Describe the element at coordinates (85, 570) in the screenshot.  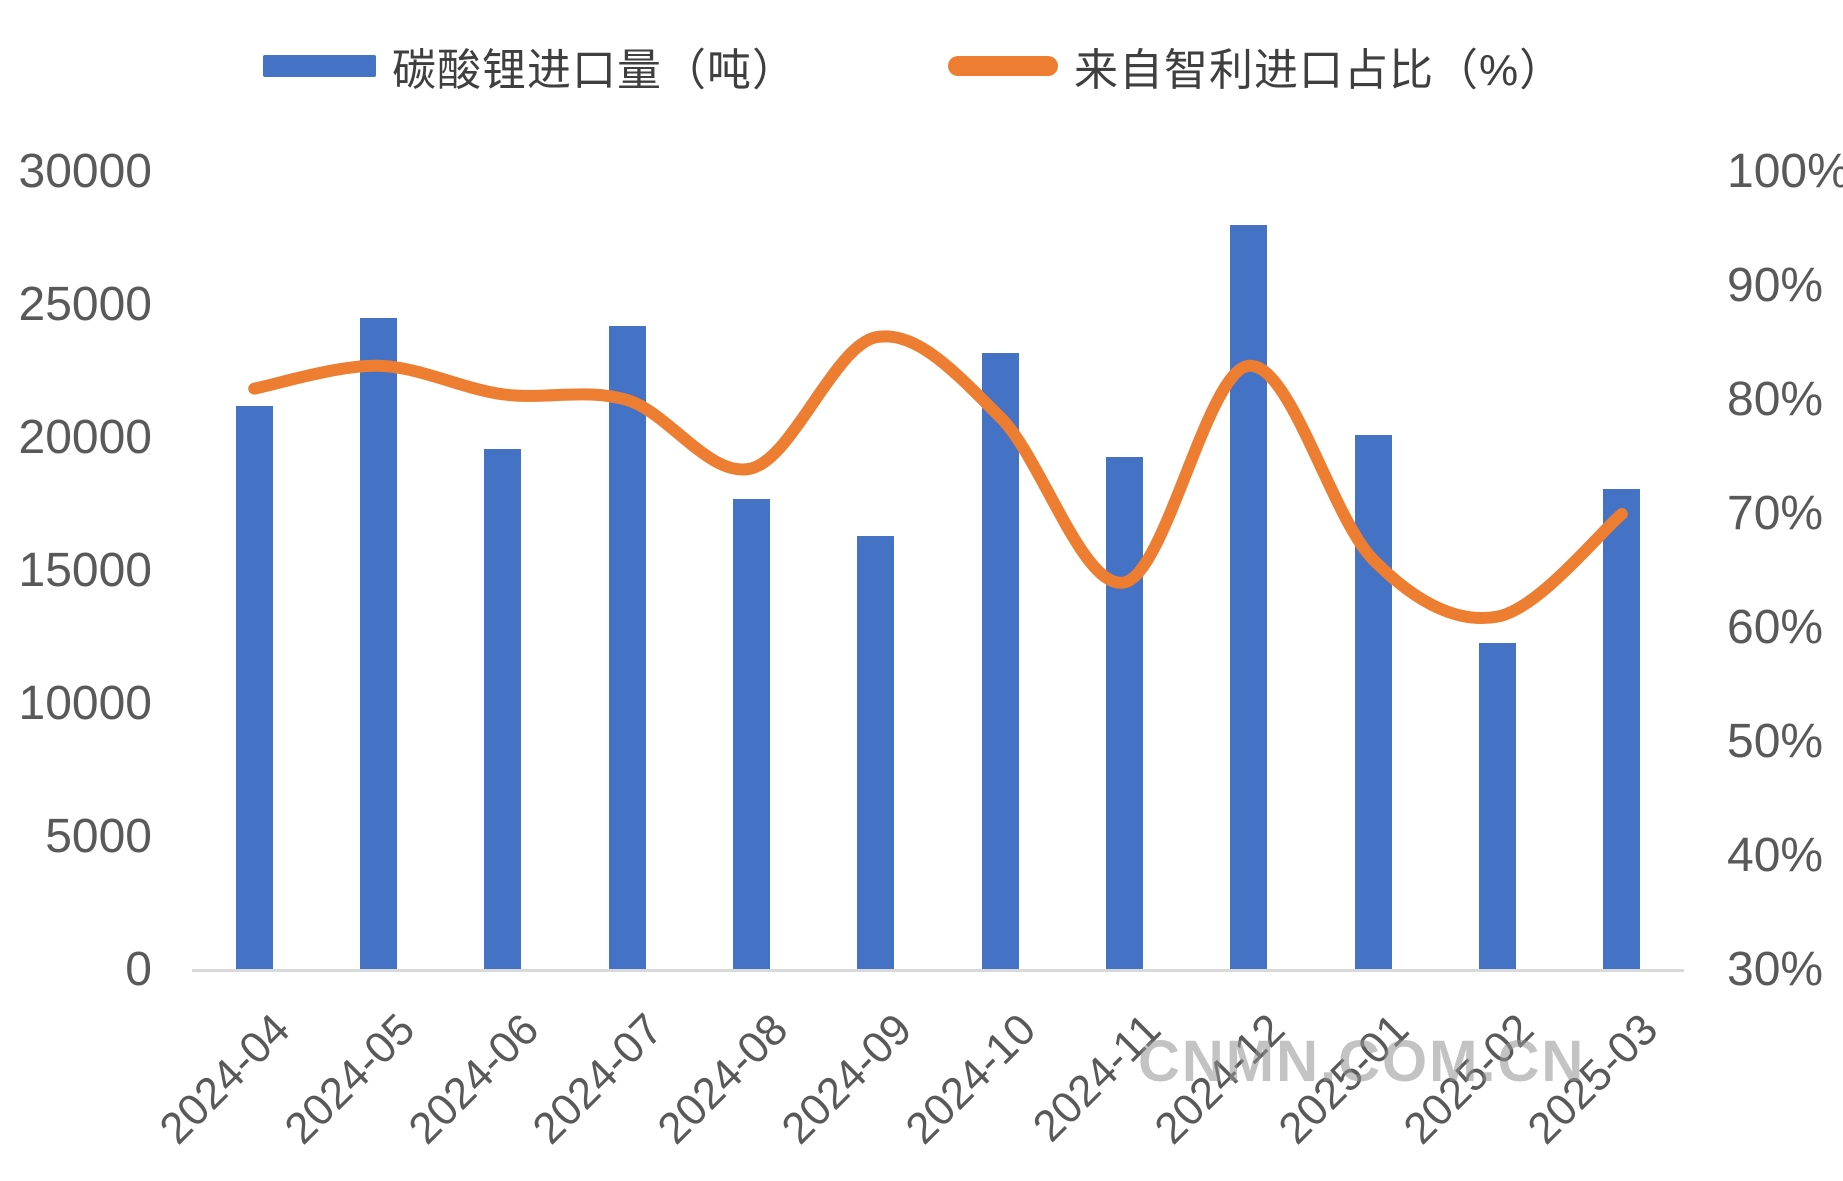
I see `y-tick-left: 15000` at that location.